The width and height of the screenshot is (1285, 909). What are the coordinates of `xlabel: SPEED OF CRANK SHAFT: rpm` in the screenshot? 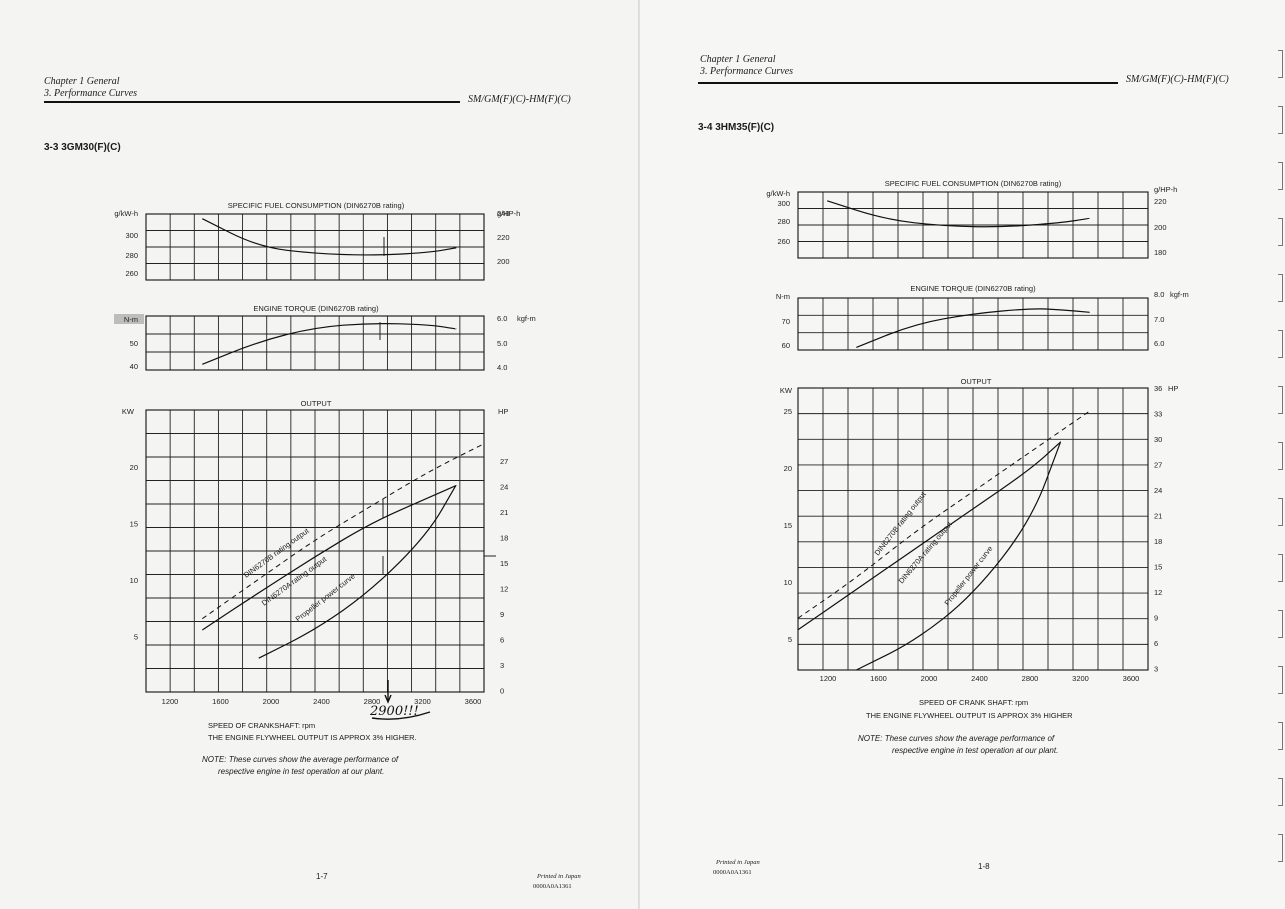 It's located at (974, 702).